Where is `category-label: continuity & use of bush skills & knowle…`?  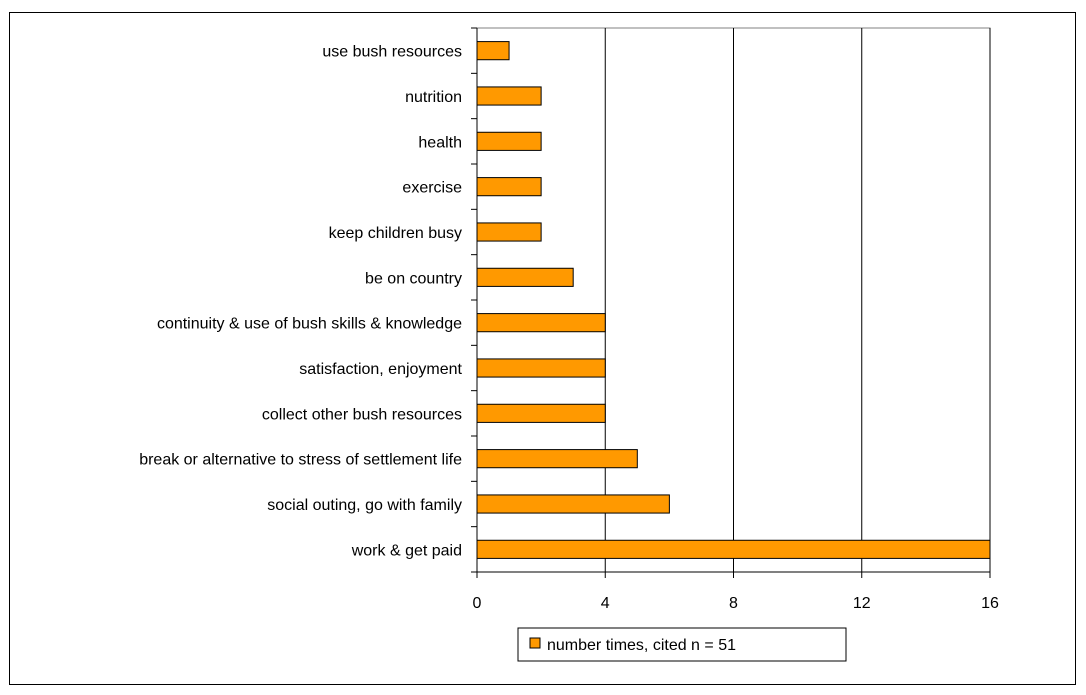
category-label: continuity & use of bush skills & knowle… is located at coordinates (309, 324).